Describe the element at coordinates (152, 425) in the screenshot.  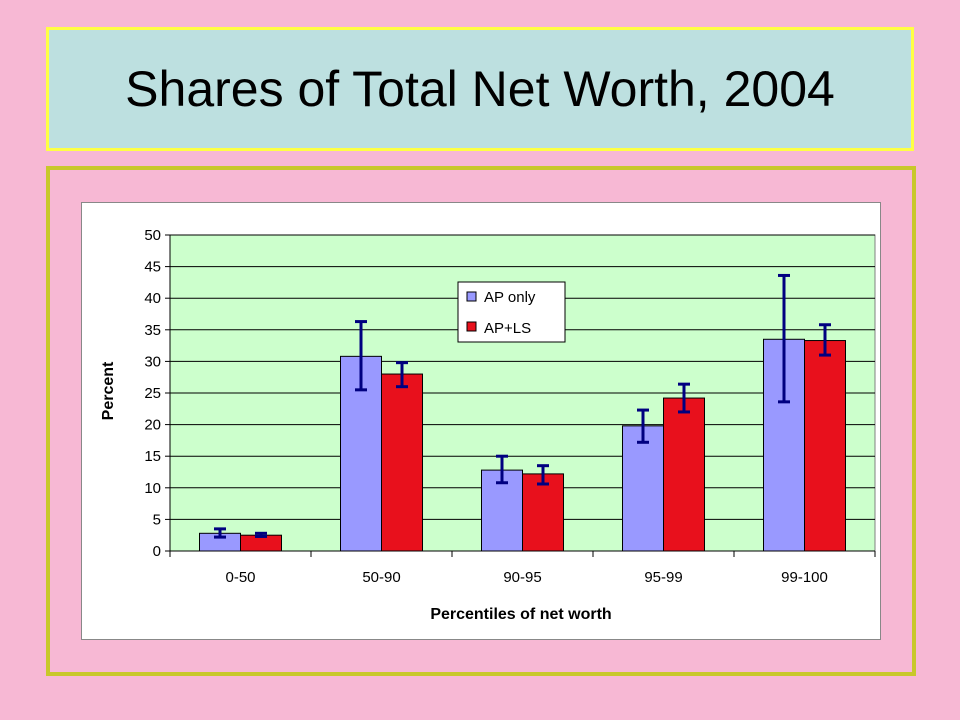
I see `y-tick-label: 20` at that location.